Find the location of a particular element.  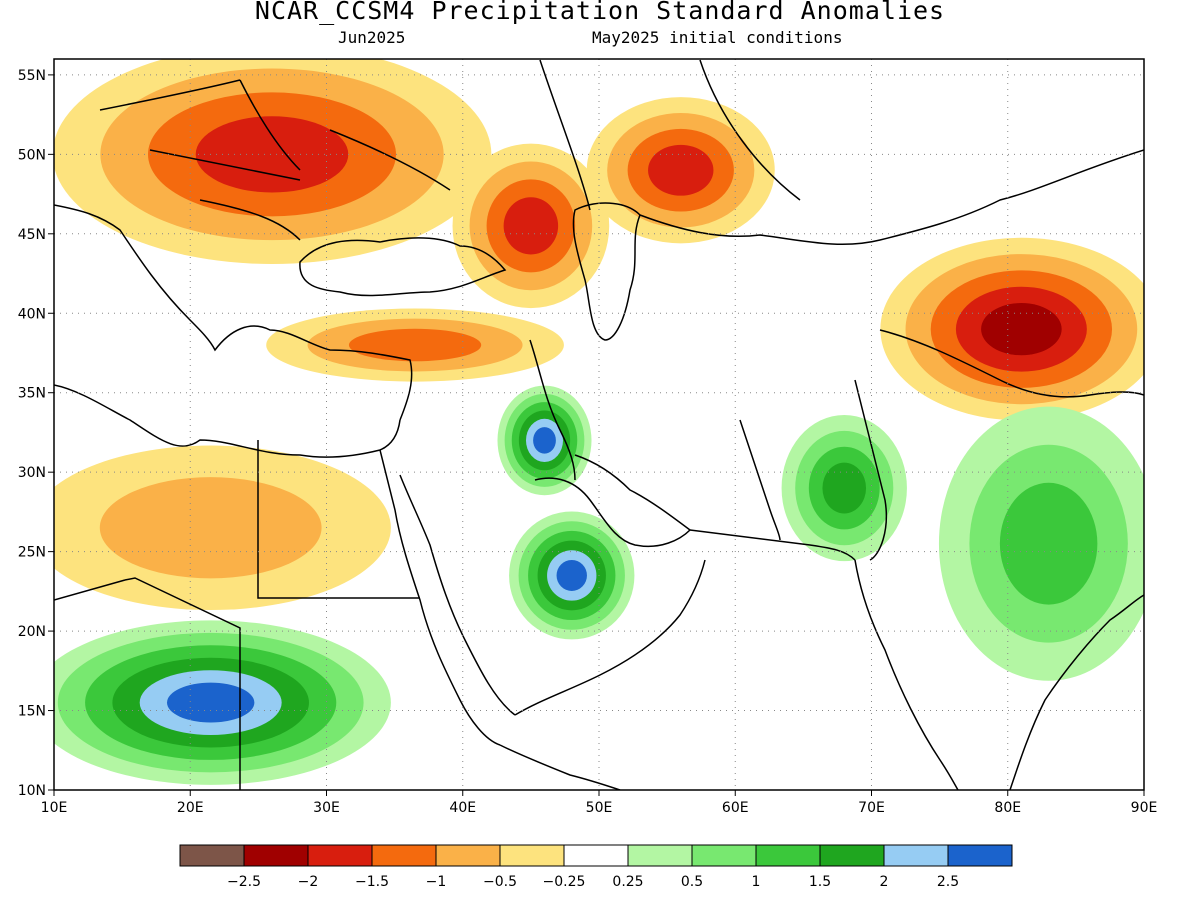

north-africa-coast is located at coordinates (227, 421).